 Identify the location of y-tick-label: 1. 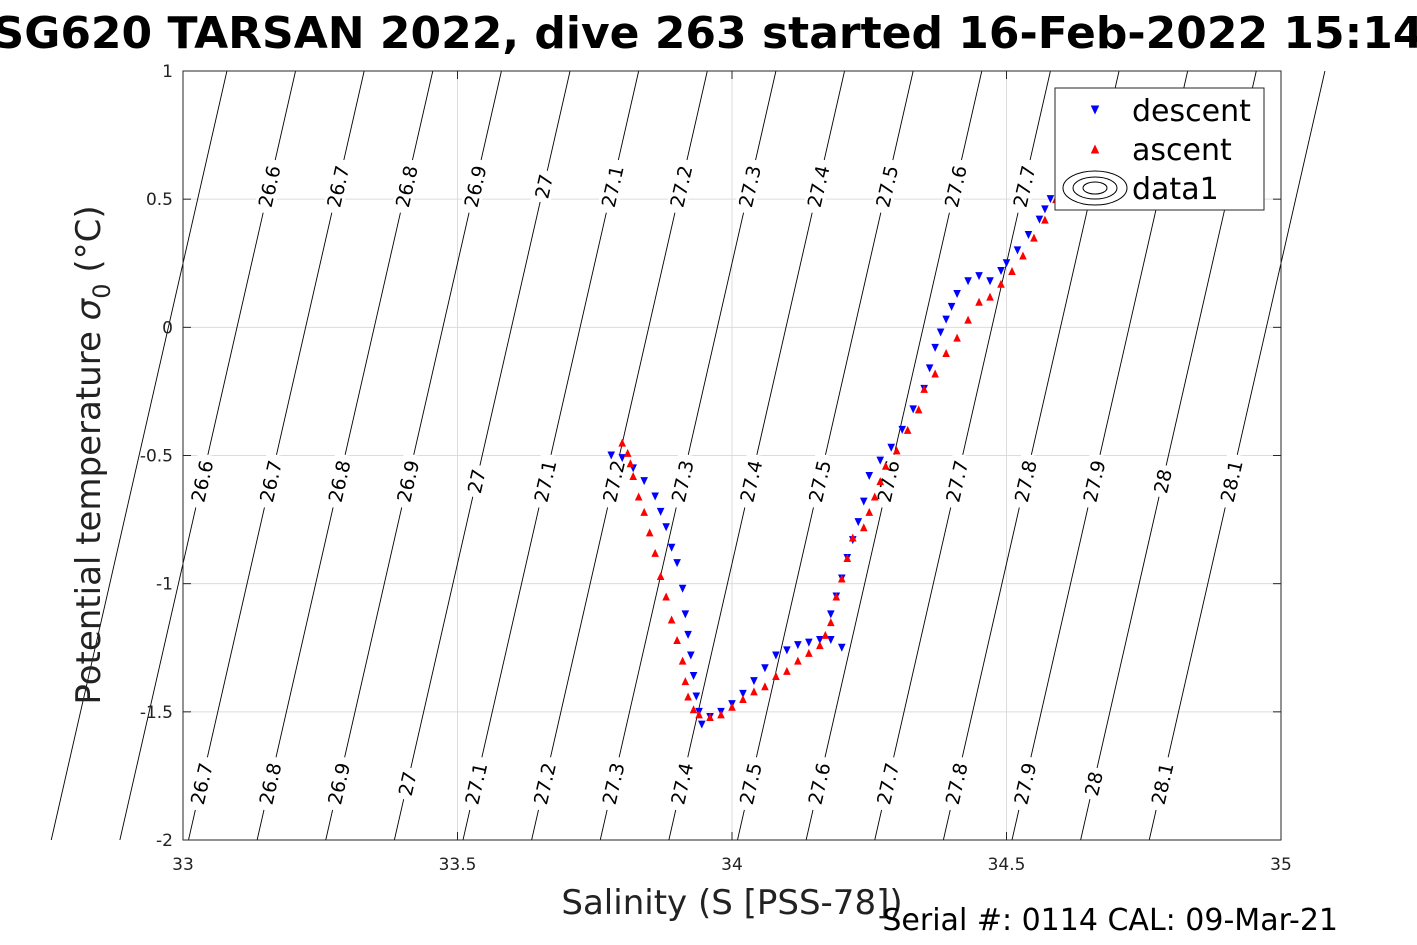
(167, 72).